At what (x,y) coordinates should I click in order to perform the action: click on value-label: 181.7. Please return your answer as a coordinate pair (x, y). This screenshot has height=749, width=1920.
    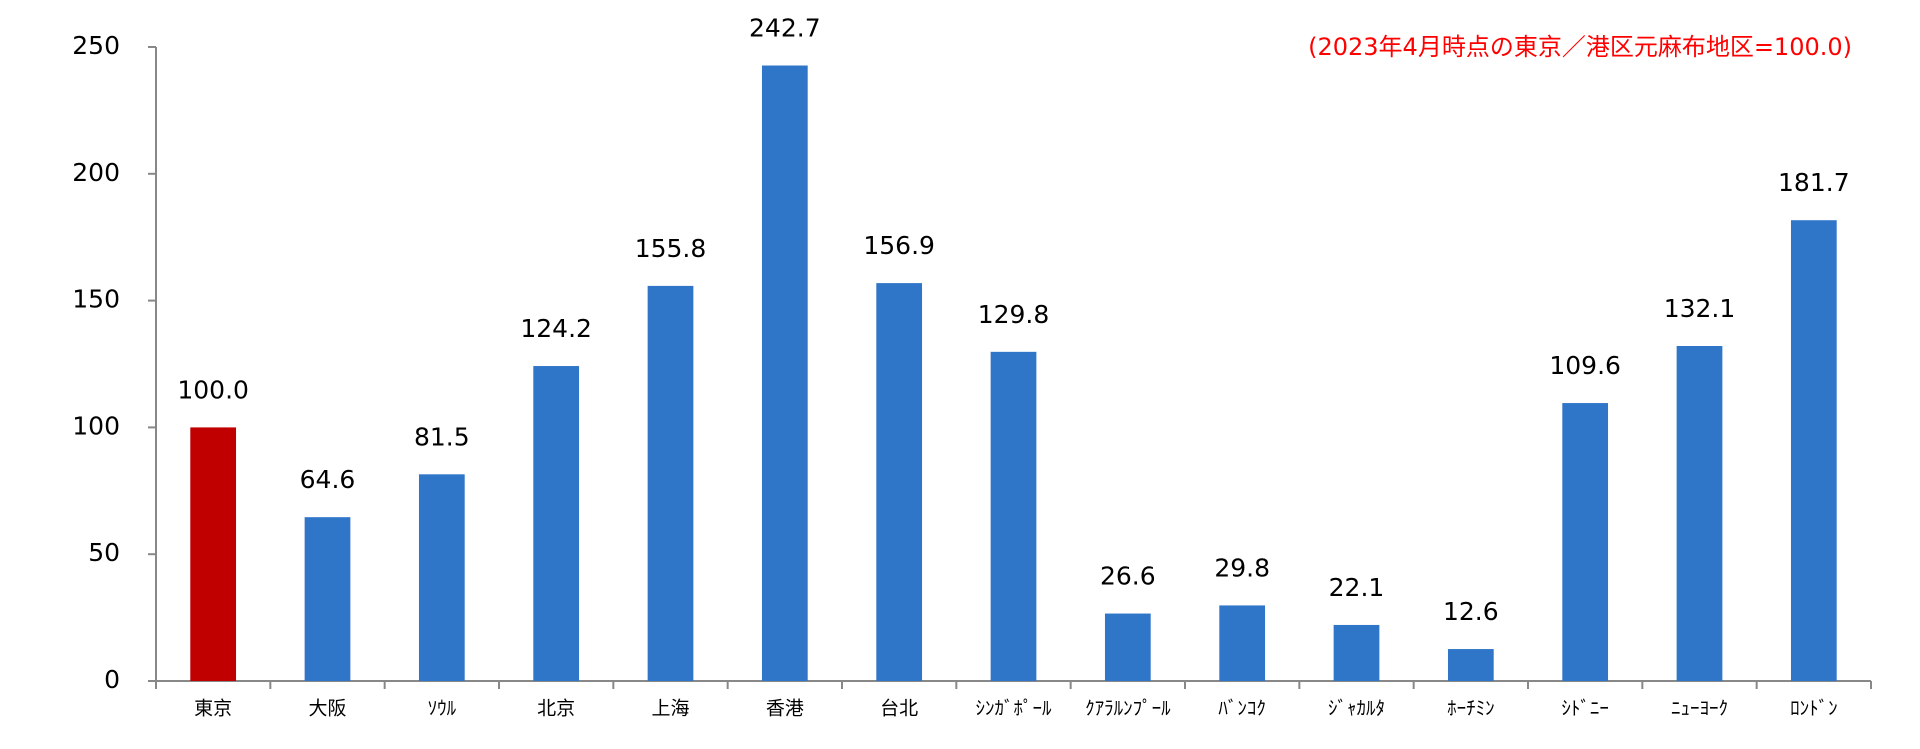
    Looking at the image, I should click on (1814, 182).